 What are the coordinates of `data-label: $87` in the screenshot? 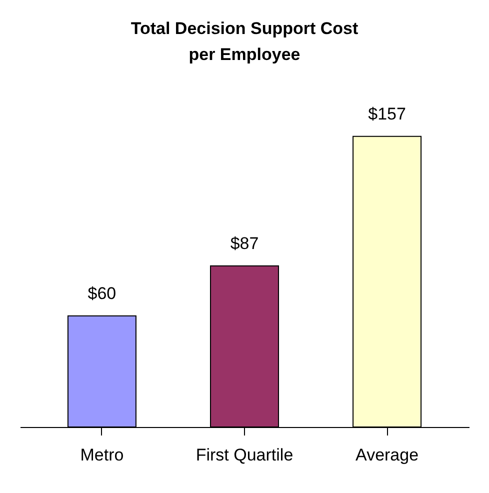 It's located at (244, 243).